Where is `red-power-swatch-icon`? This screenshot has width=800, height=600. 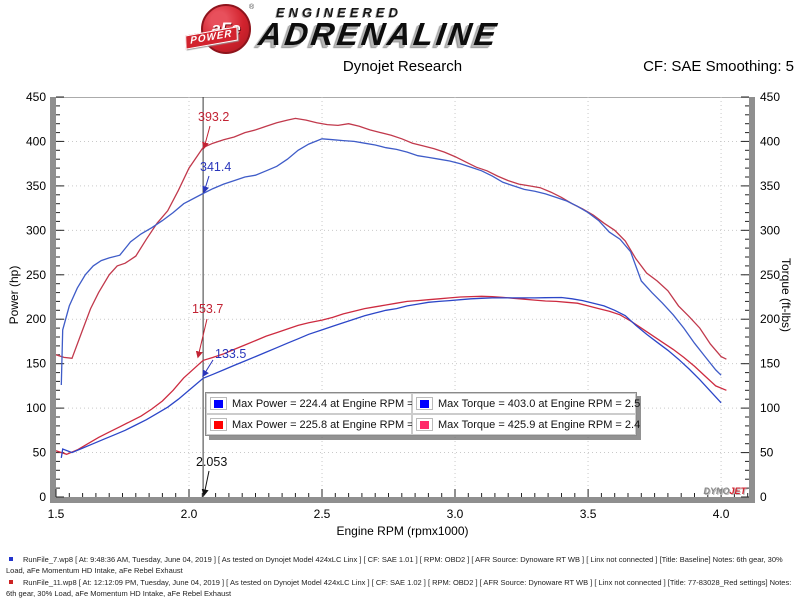
red-power-swatch-icon is located at coordinates (218, 424).